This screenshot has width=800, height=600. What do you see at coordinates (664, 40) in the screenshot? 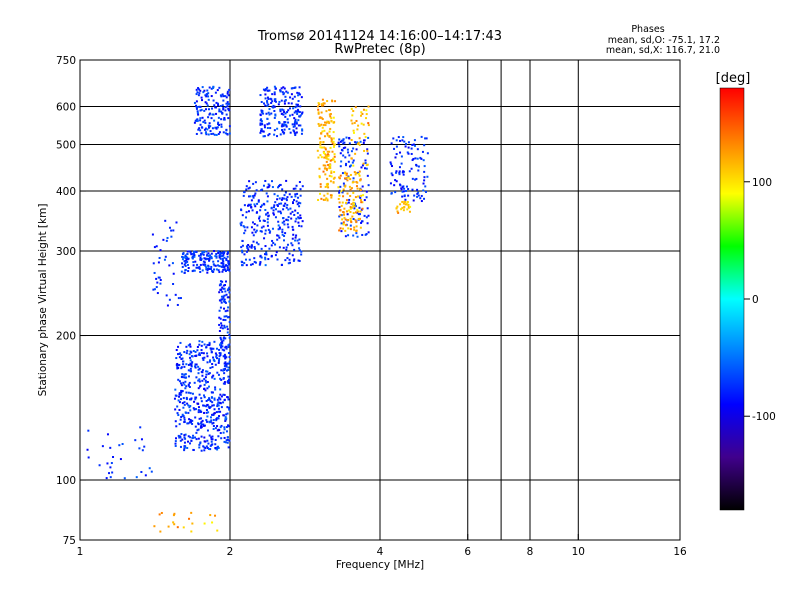
I see `stats-line-o: mean, sd,O: -75.1, 17.2` at bounding box center [664, 40].